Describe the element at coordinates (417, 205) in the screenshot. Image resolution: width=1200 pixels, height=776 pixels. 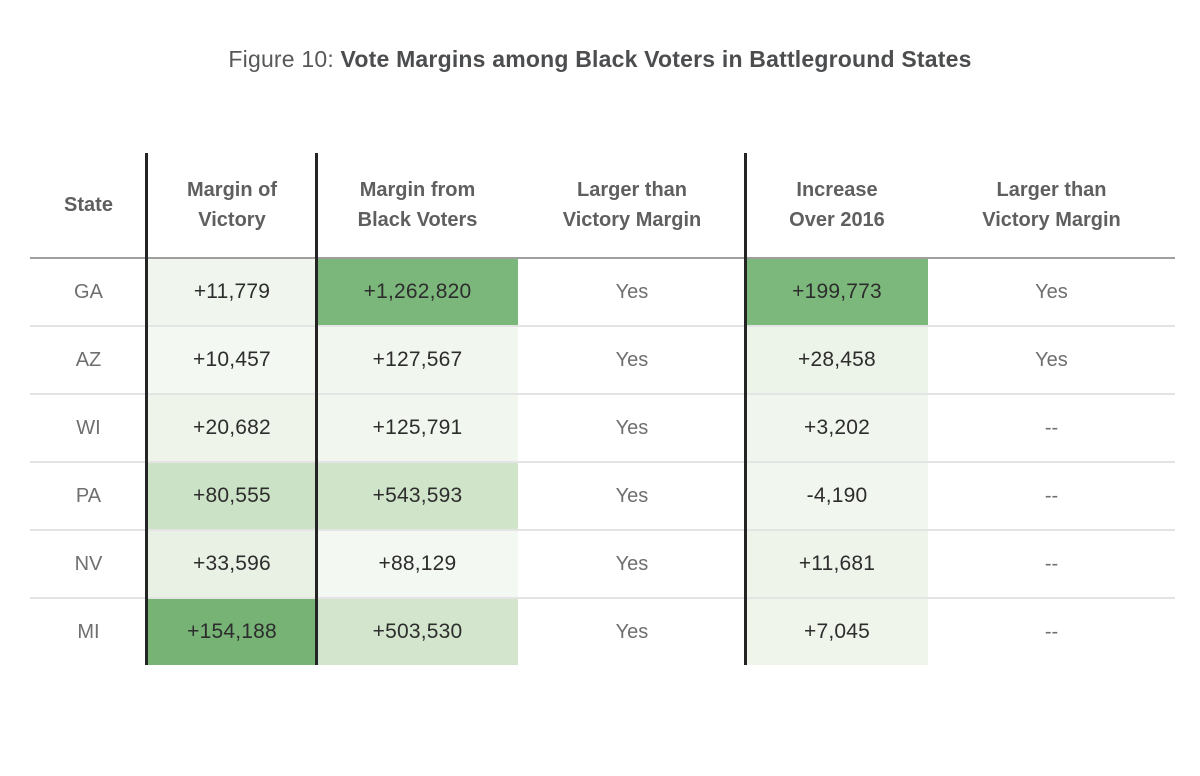
I see `header-margin-from-black-voters: Margin from Black Voters` at that location.